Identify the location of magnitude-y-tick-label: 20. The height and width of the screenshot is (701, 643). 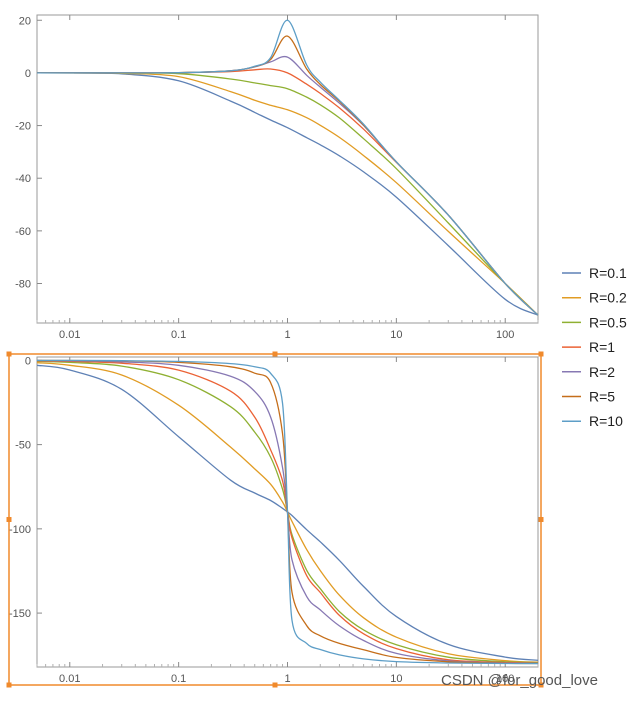
(25, 21).